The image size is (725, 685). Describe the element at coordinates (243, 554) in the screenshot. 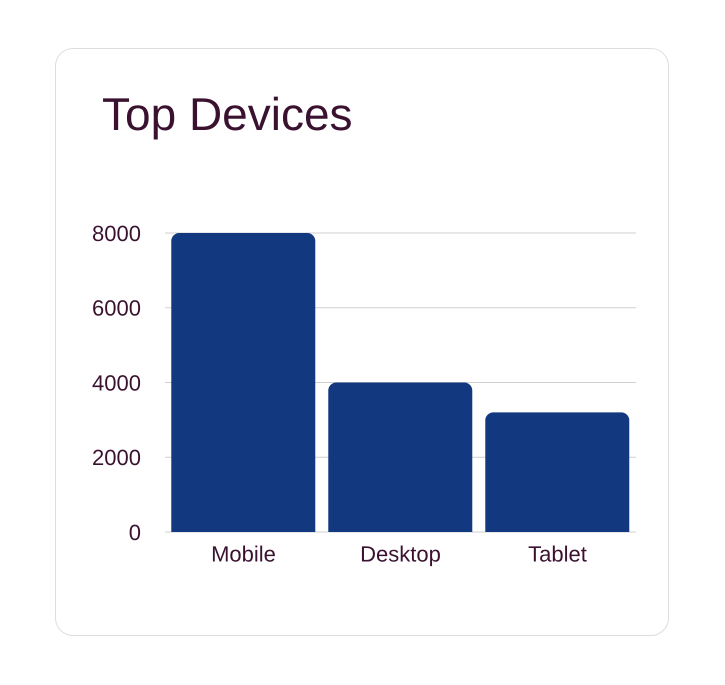

I see `x-tick-label: Mobile` at that location.